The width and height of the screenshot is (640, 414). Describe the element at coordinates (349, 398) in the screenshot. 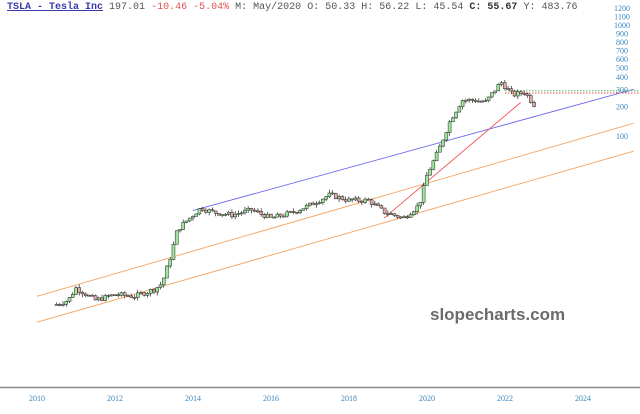

I see `x-tick-label: 2018` at that location.